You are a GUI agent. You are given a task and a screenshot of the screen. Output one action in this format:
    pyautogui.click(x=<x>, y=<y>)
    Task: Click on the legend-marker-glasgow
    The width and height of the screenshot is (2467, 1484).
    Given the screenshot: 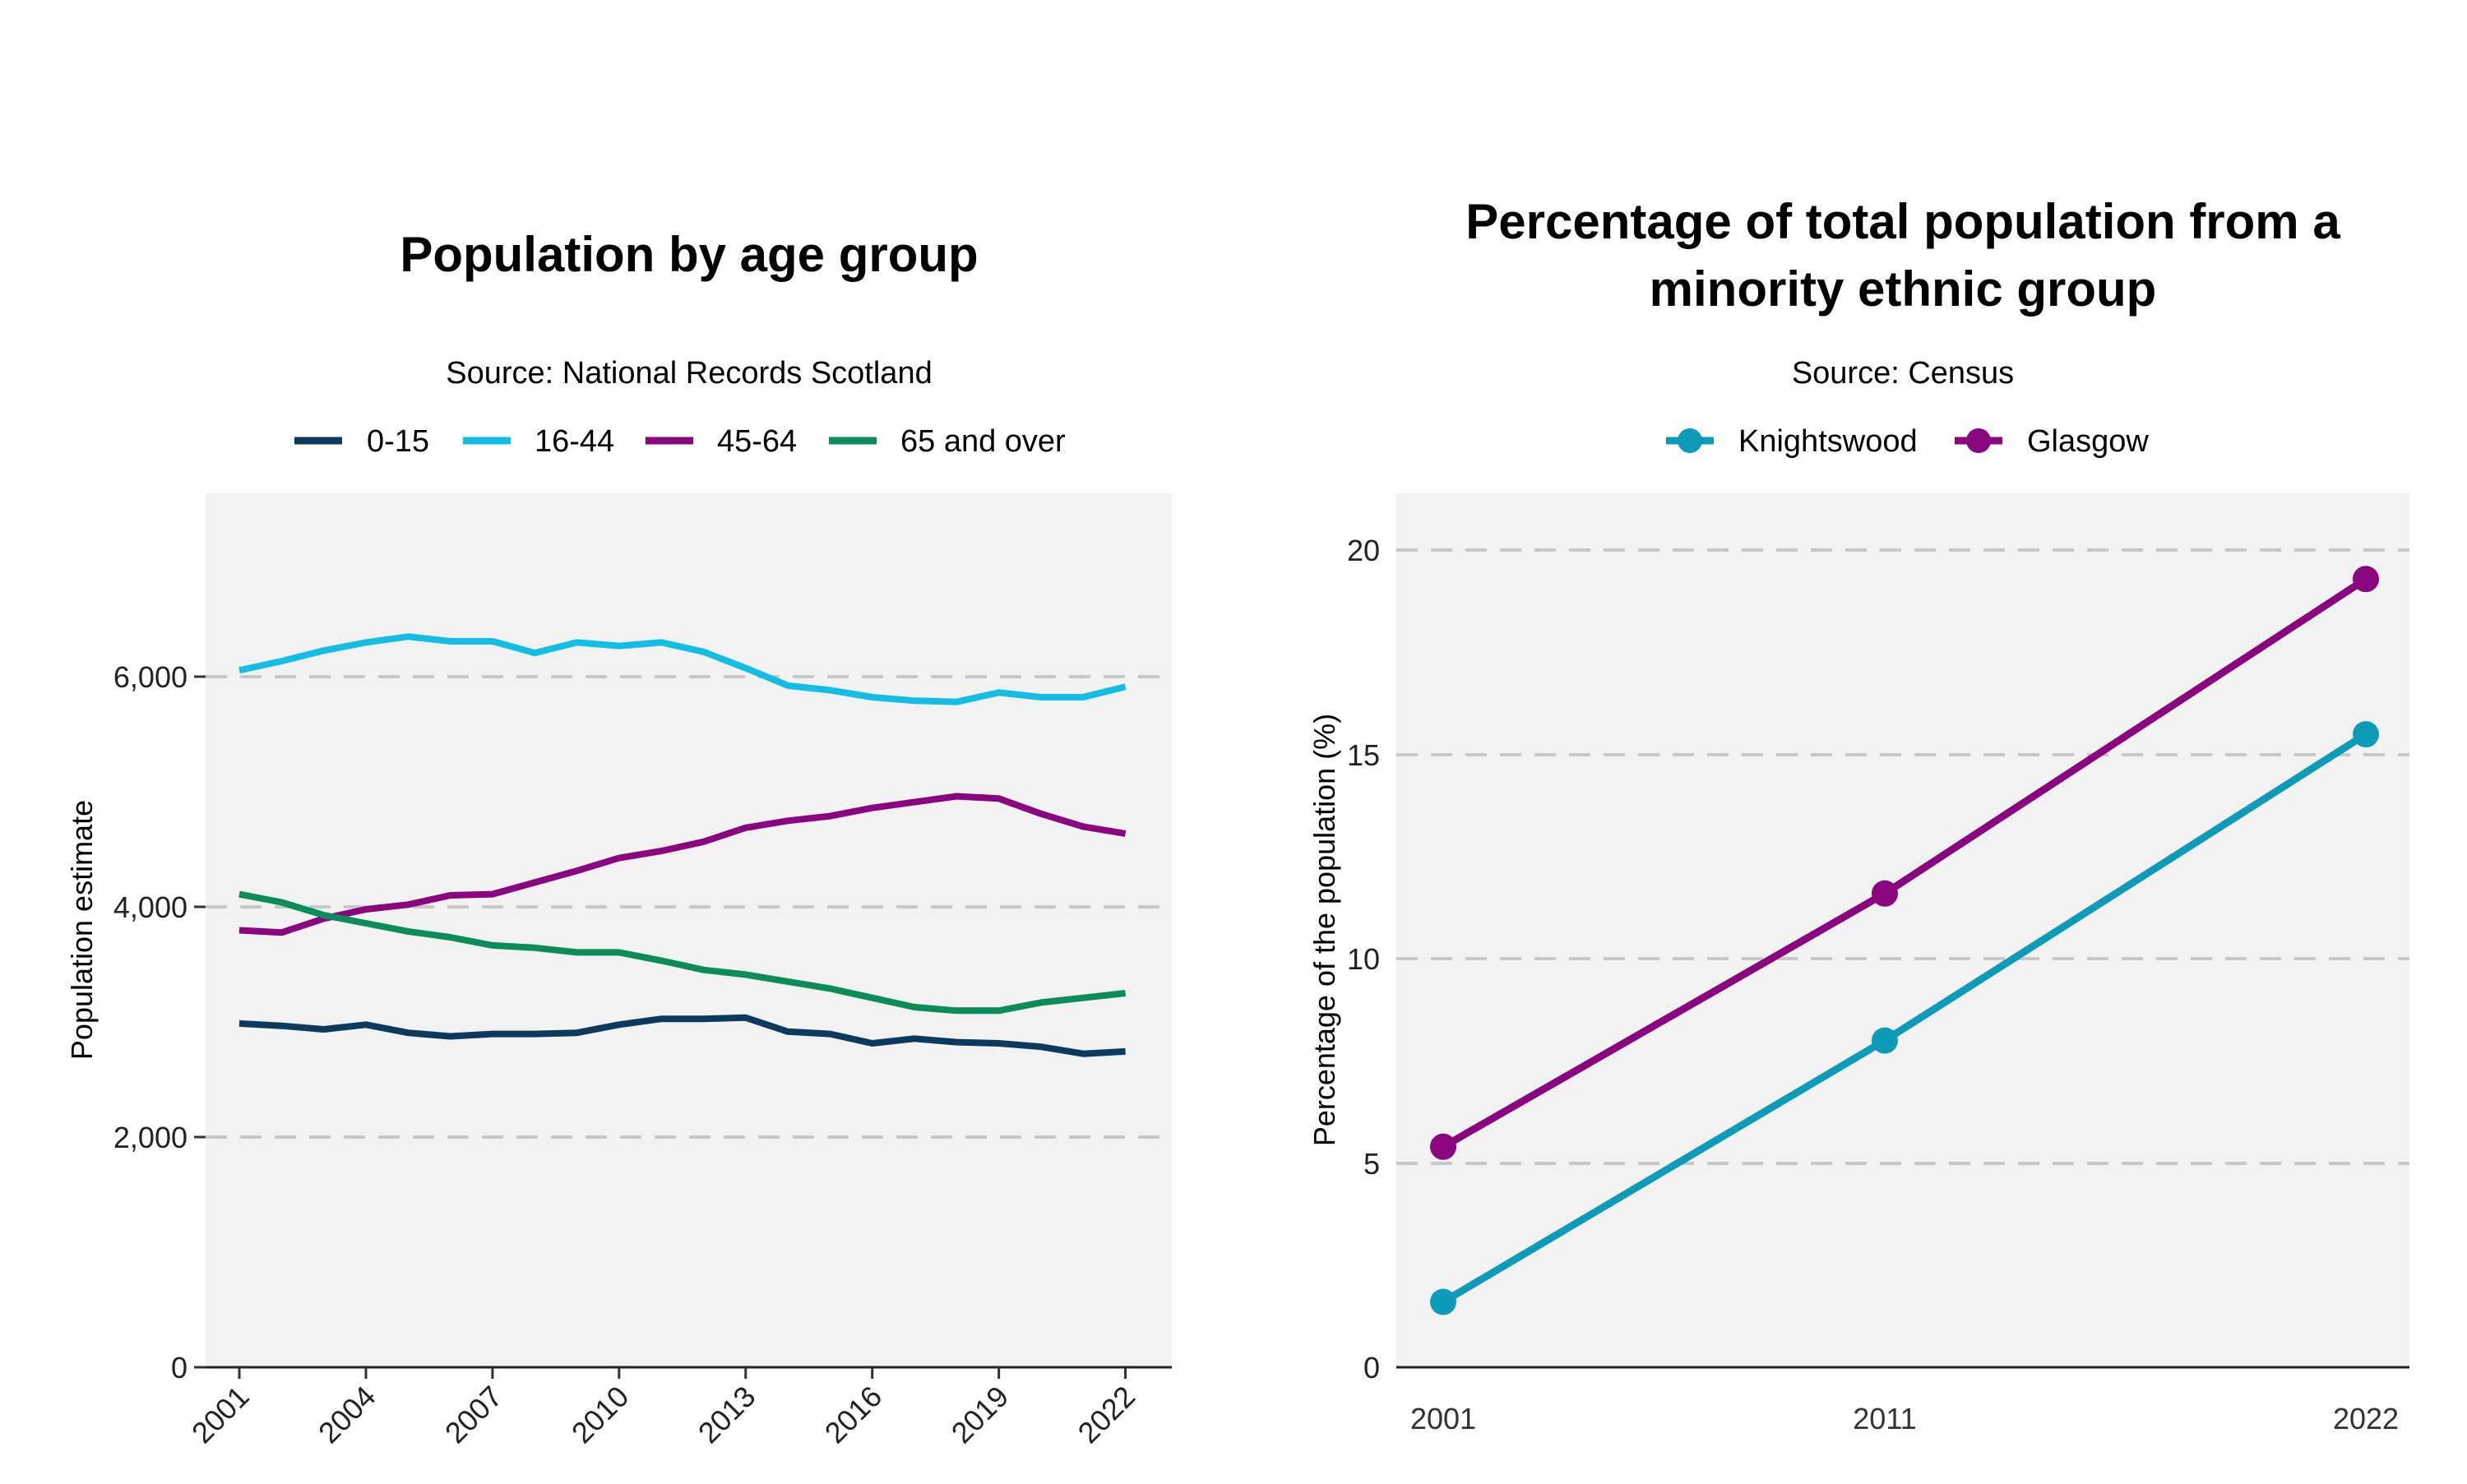 What is the action you would take?
    pyautogui.click(x=1979, y=441)
    